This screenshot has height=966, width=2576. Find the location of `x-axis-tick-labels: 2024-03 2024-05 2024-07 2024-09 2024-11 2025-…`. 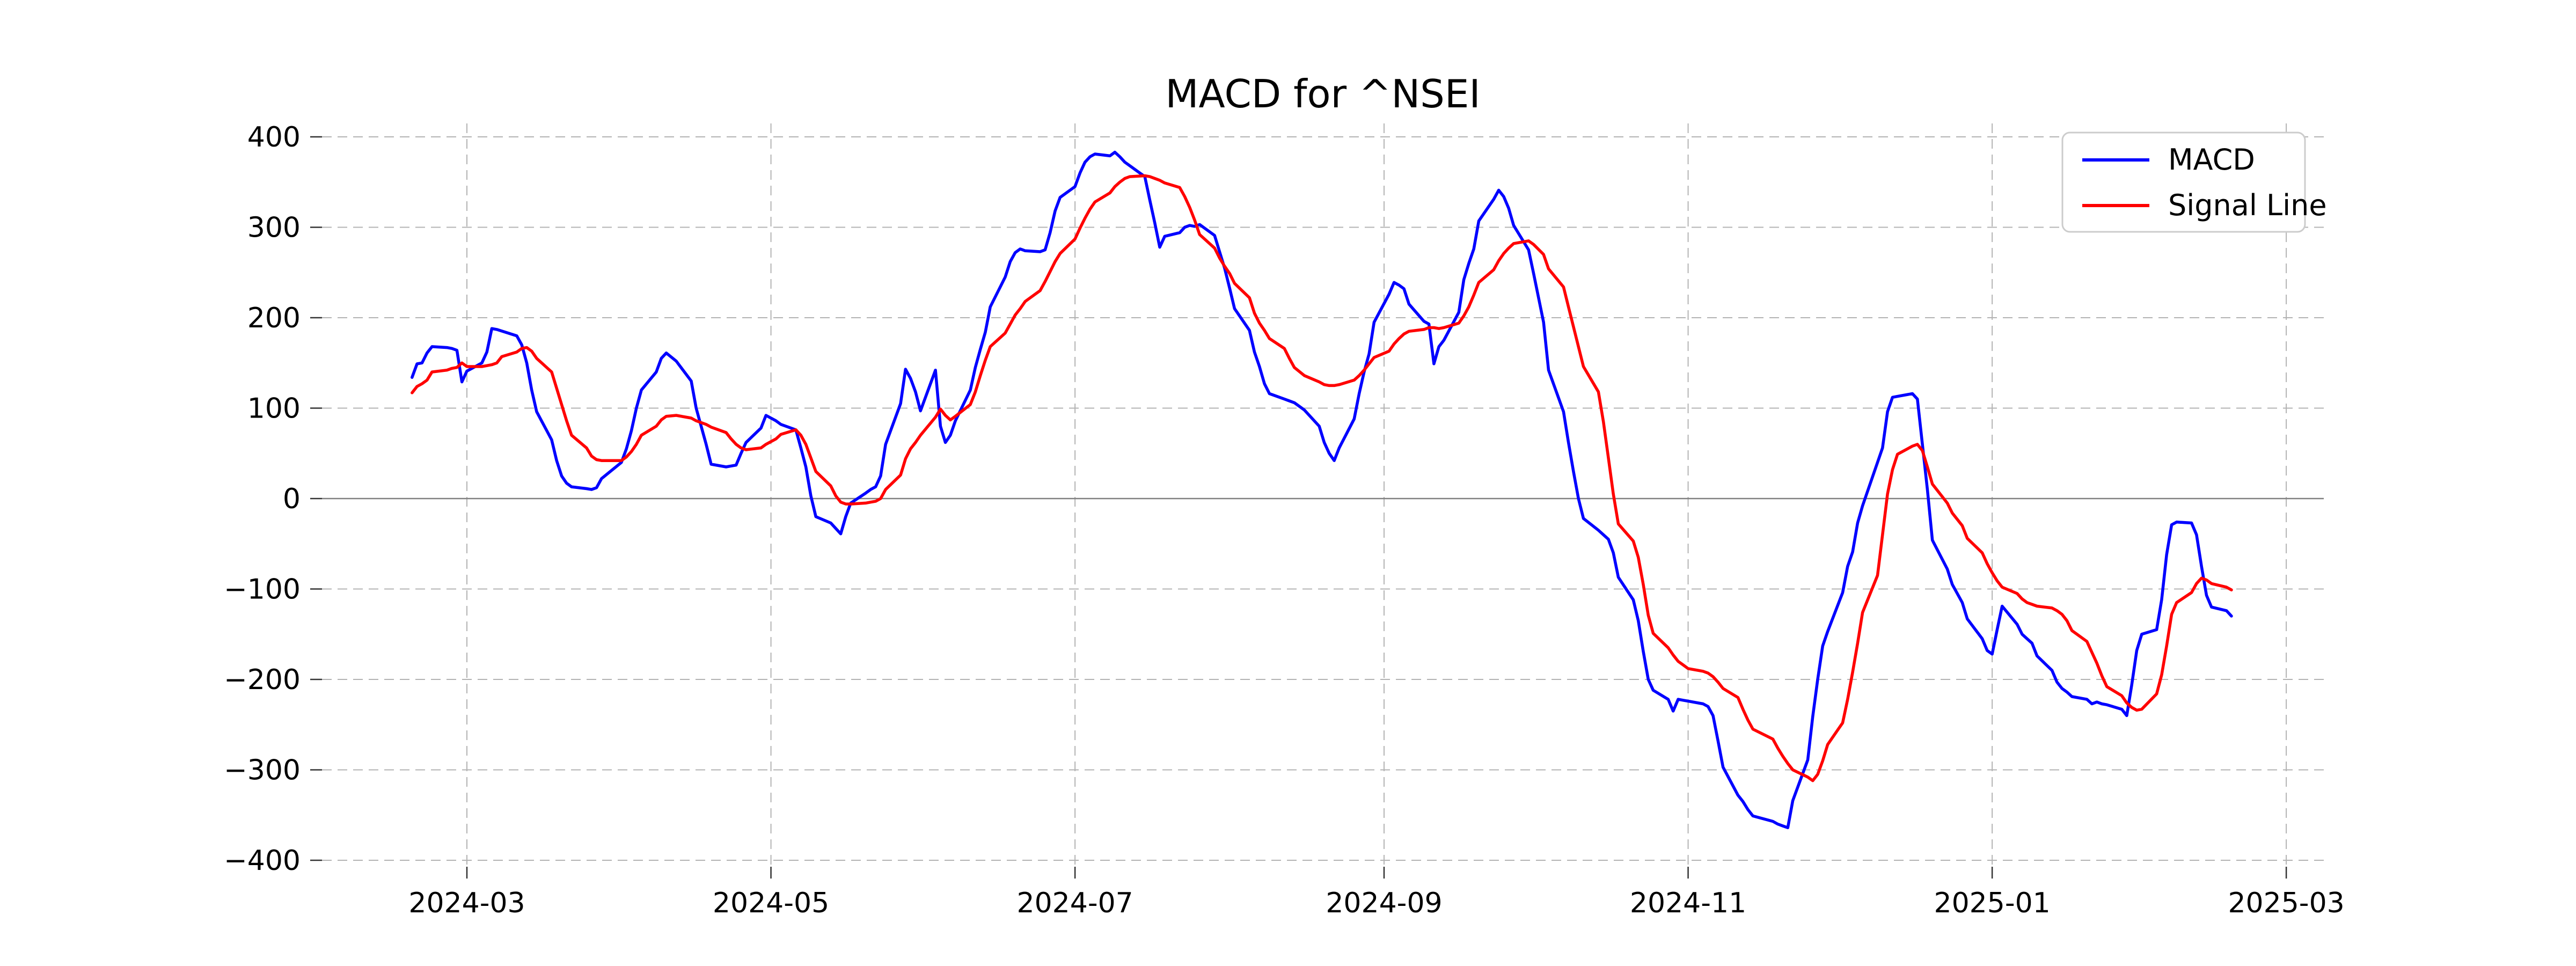

x-axis-tick-labels: 2024-03 2024-05 2024-07 2024-09 2024-11 2025-… is located at coordinates (1376, 903).